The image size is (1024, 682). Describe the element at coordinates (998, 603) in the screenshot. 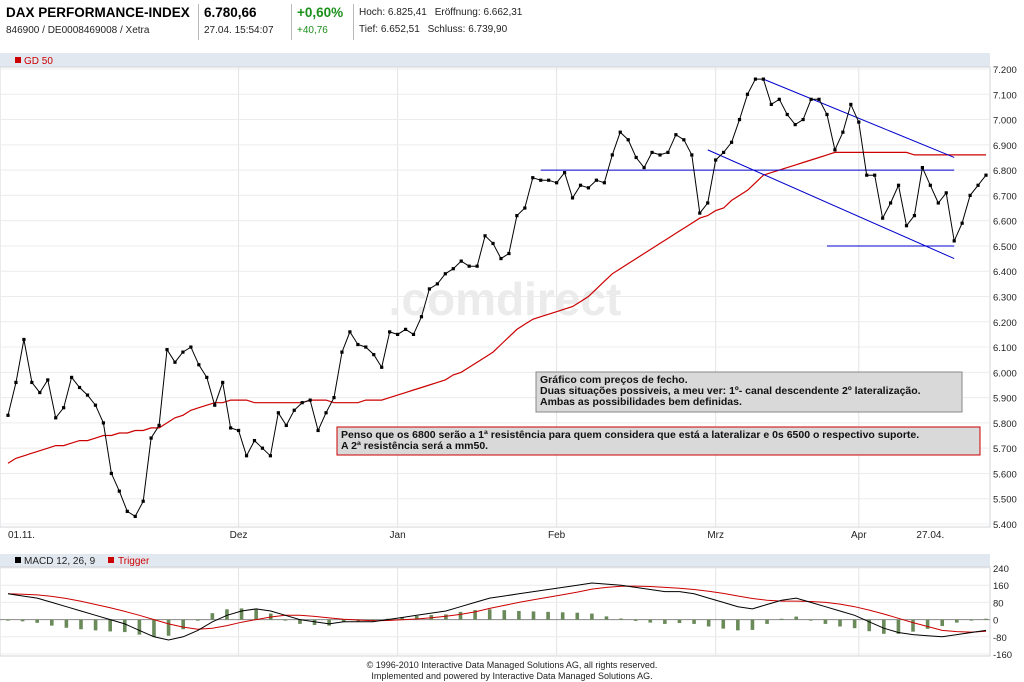

I see `macd-y-tick-label: 80` at that location.